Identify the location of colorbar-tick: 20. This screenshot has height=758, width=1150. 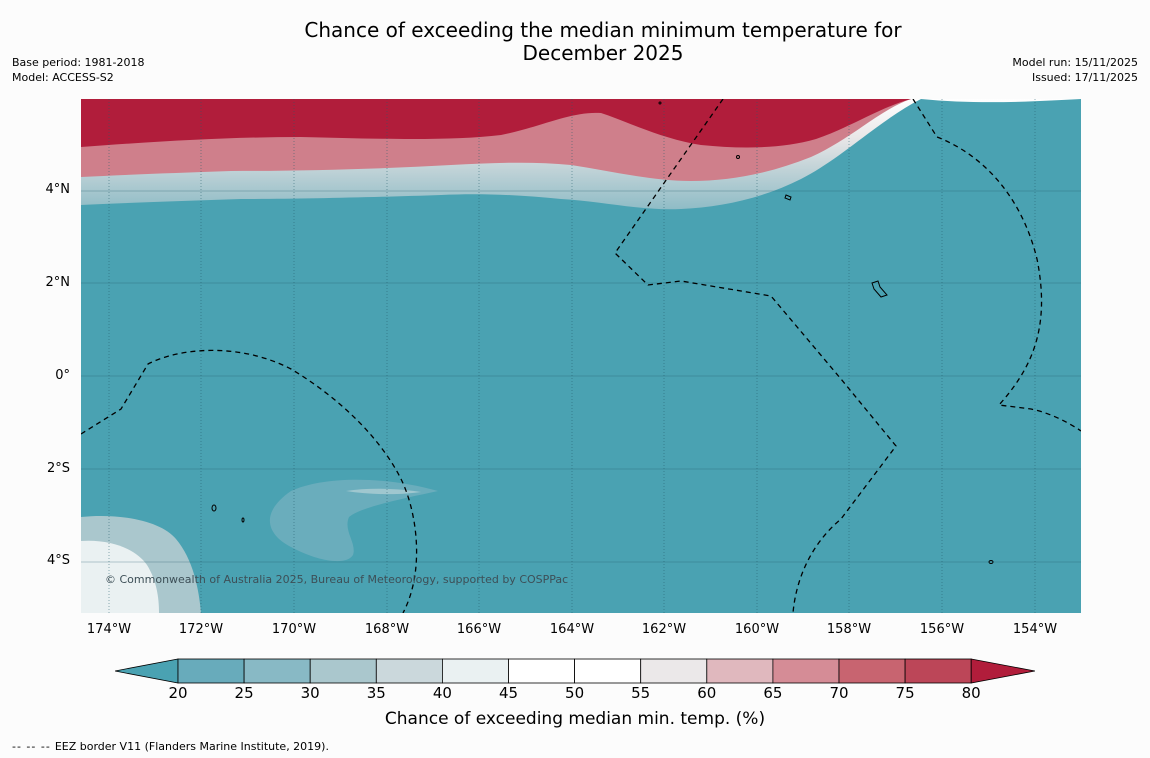
(178, 693).